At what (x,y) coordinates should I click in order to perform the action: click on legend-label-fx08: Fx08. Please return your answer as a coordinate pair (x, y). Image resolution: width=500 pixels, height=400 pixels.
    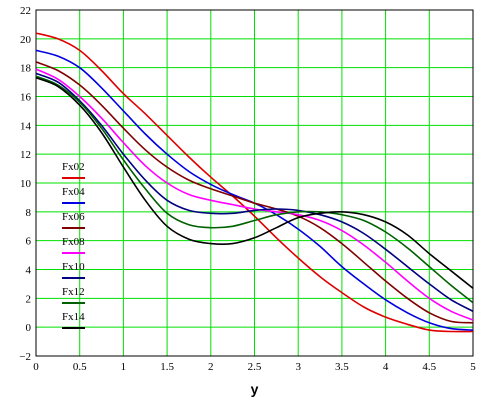
    Looking at the image, I should click on (73, 242).